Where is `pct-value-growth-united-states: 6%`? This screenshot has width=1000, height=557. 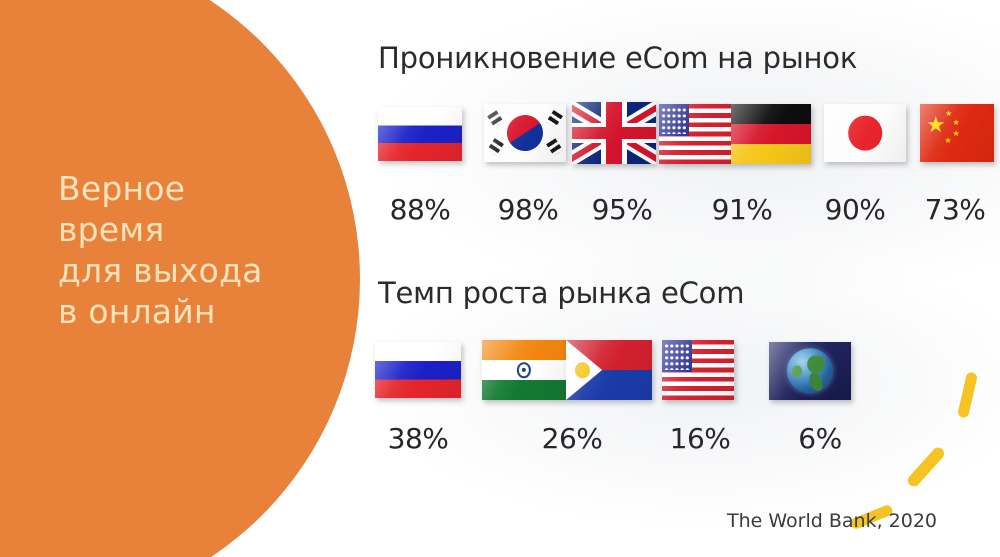
pct-value-growth-united-states: 6% is located at coordinates (820, 438).